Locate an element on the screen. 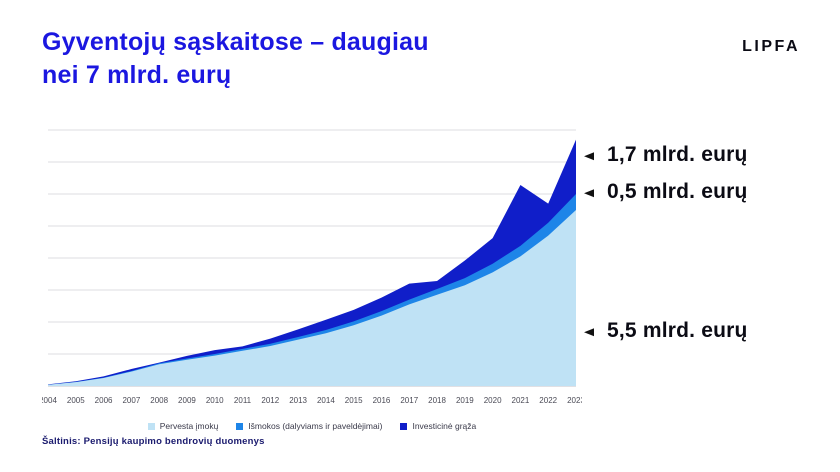 The width and height of the screenshot is (840, 472). x-axis-label: 2005 is located at coordinates (76, 400).